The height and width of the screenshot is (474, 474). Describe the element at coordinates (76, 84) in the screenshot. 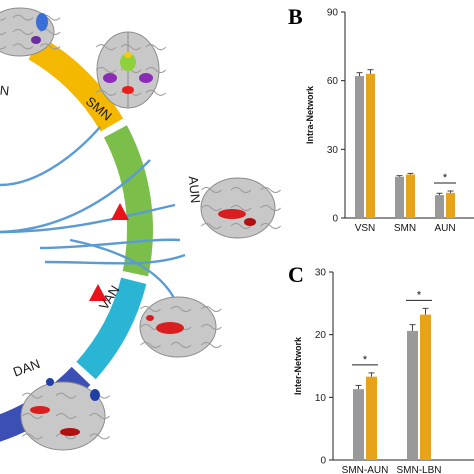

I see `segment-smn` at that location.